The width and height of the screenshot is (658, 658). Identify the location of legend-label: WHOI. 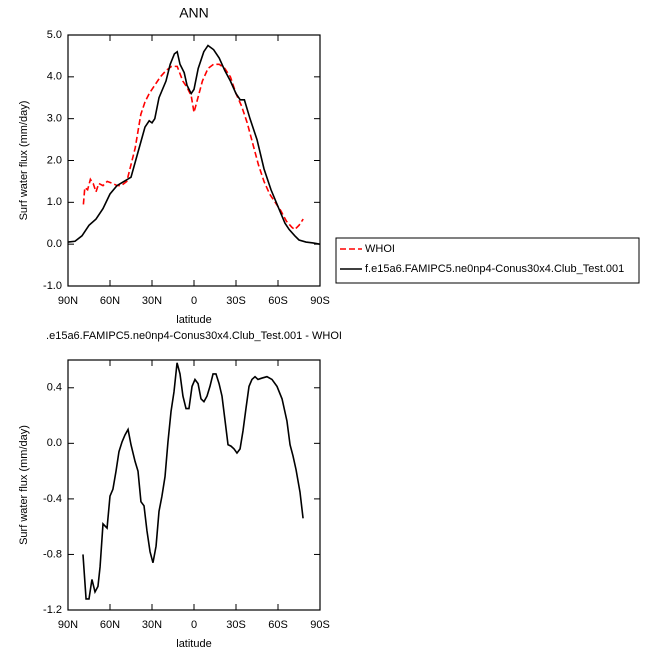
(380, 249).